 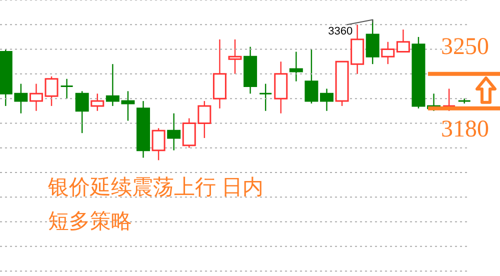 I want to click on ref-line-label: 3250, so click(x=465, y=47).